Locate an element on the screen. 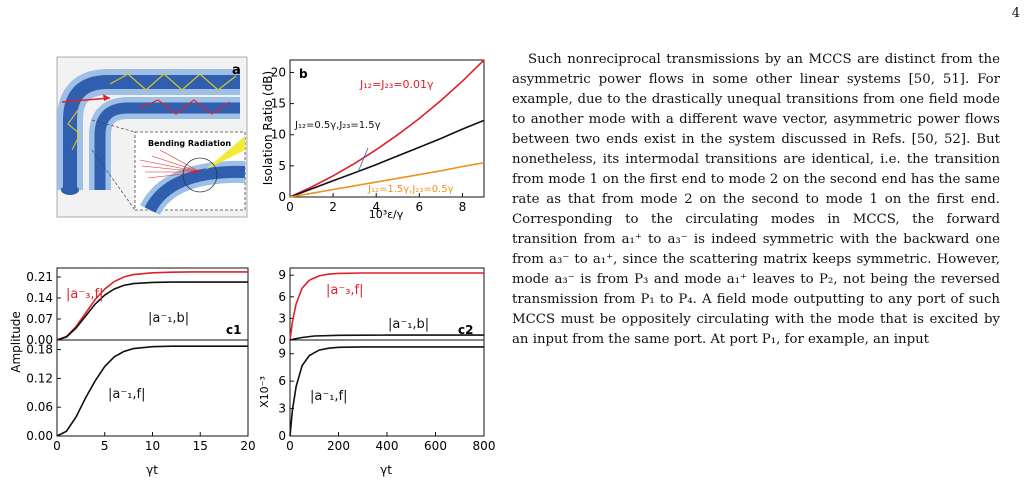  c1-xtick-2: 10 is located at coordinates (152, 446).